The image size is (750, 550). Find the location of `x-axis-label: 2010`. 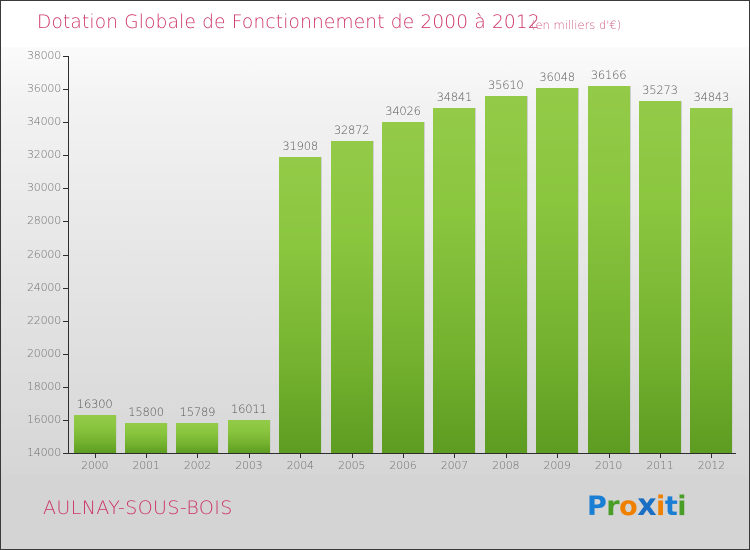

x-axis-label: 2010 is located at coordinates (608, 465).